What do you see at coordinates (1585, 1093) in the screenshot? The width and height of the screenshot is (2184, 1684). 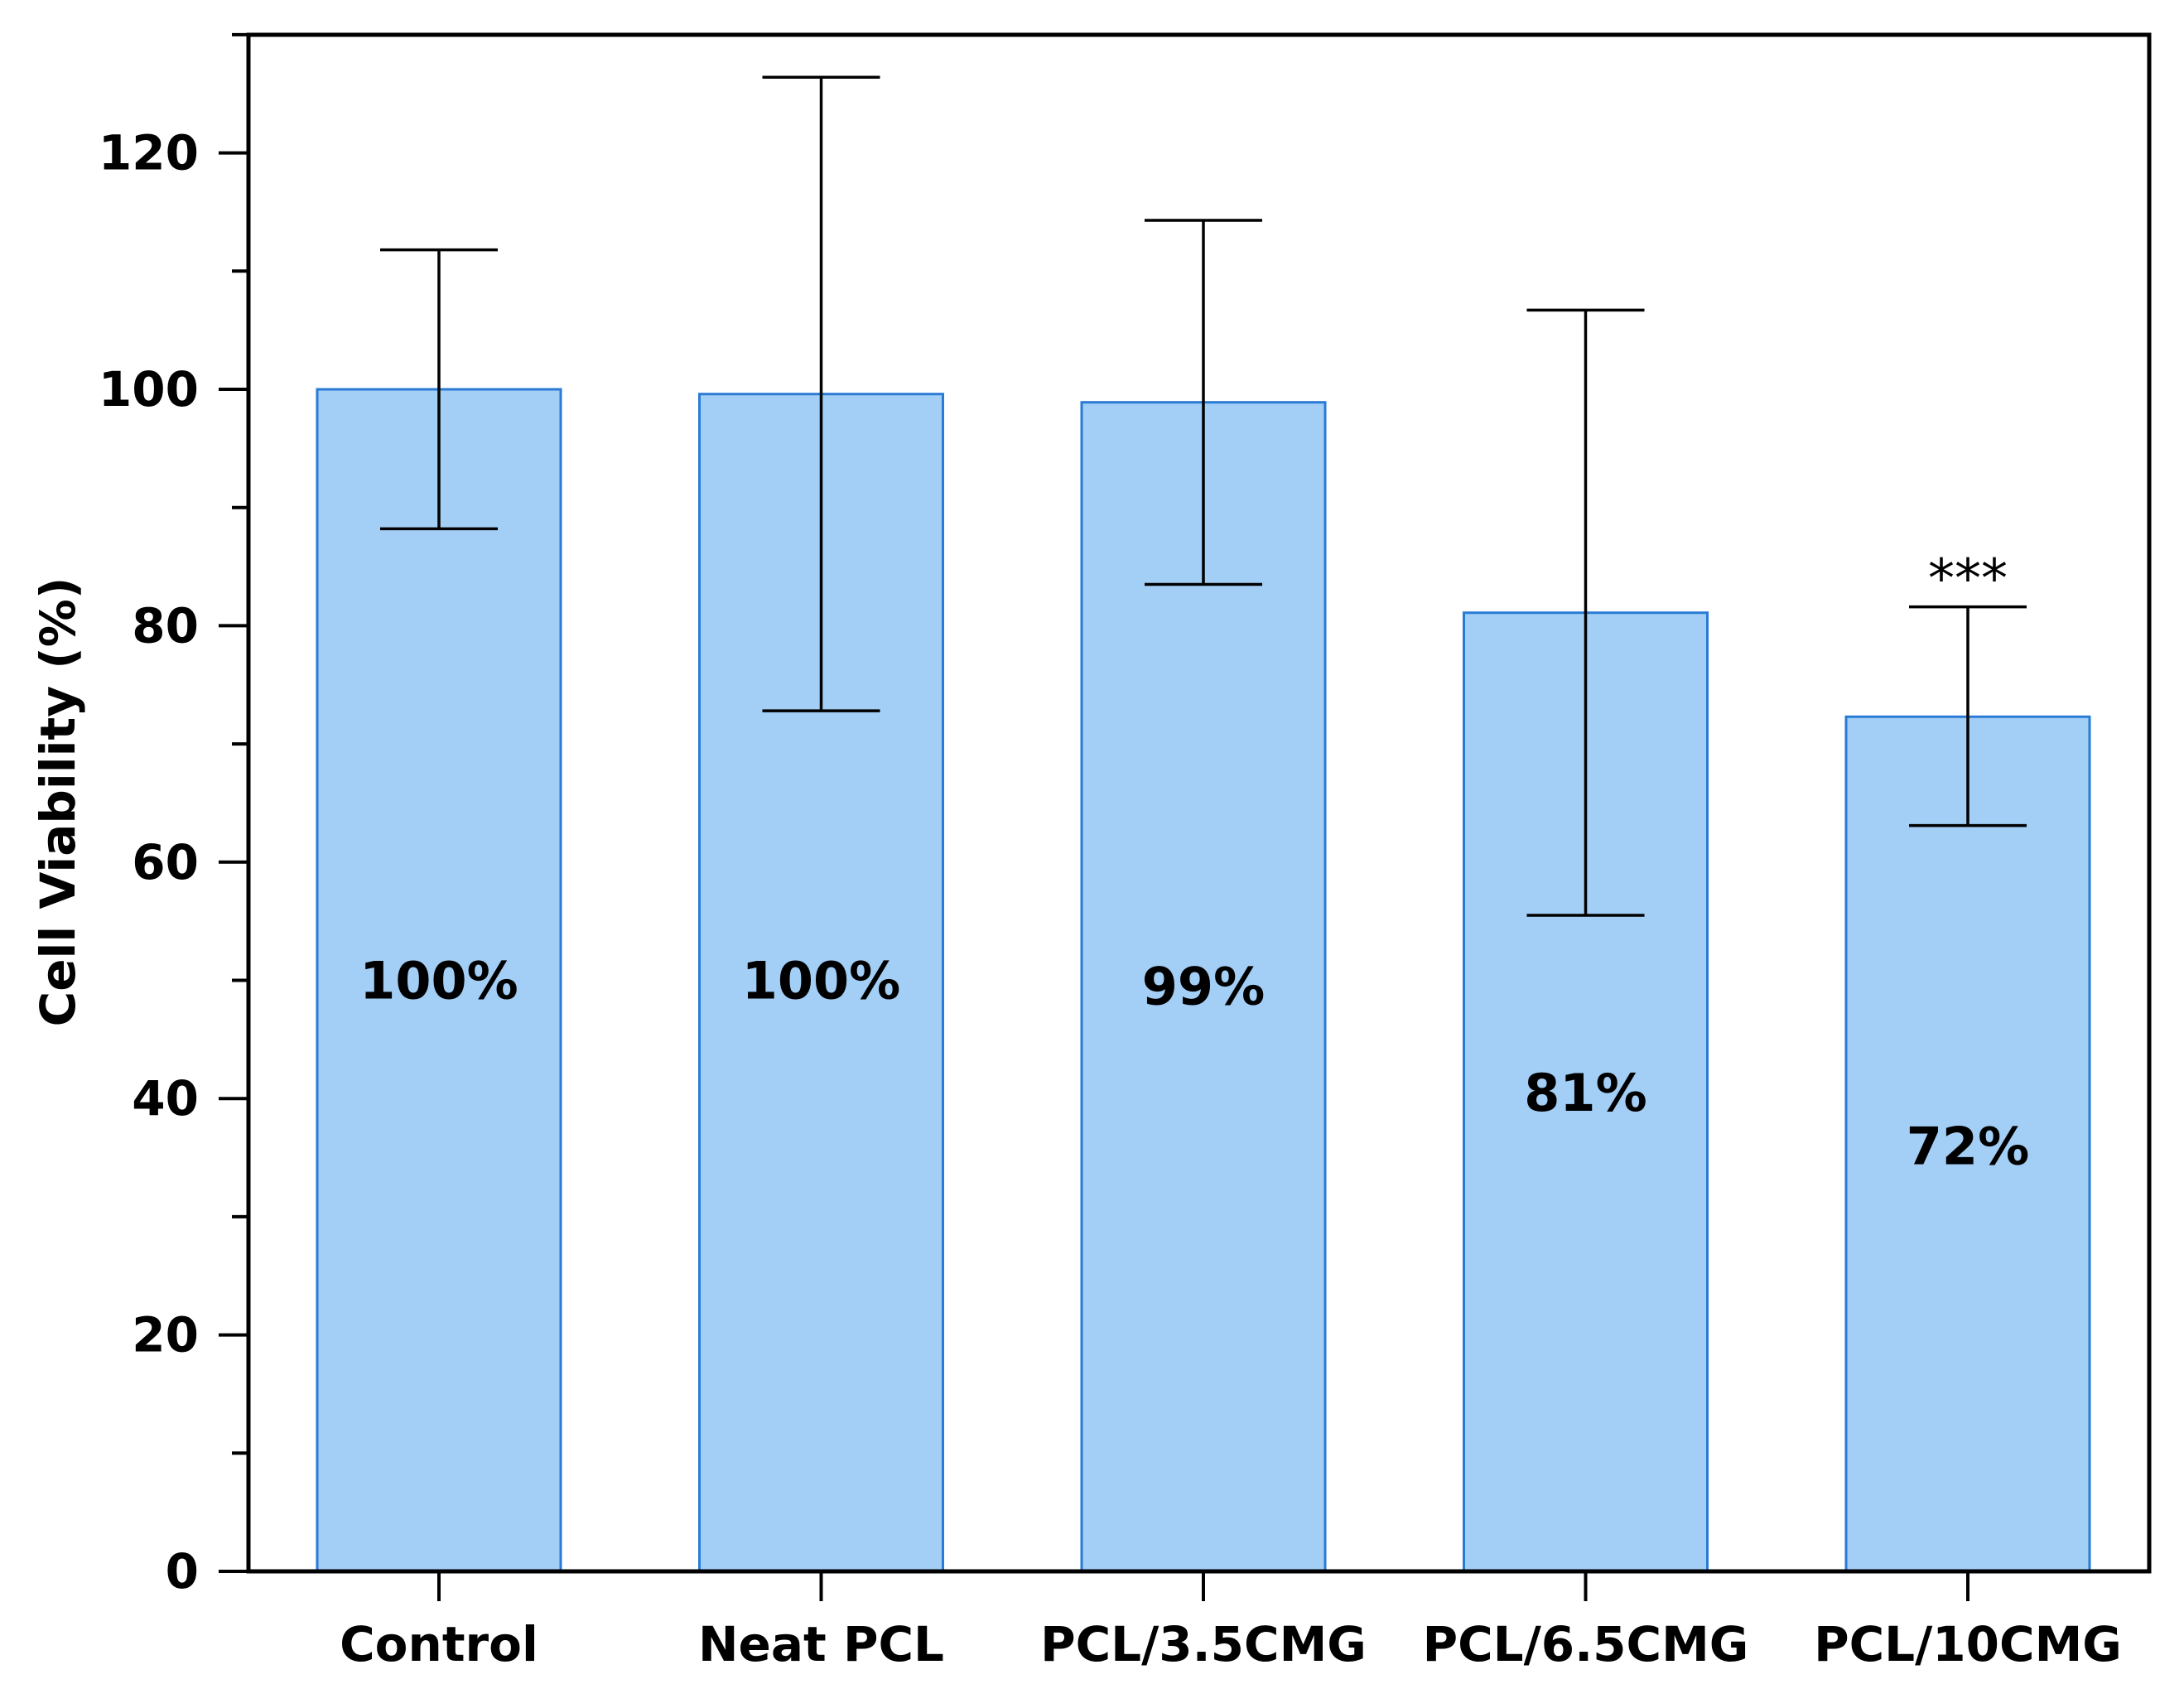 I see `data-label: 81%` at bounding box center [1585, 1093].